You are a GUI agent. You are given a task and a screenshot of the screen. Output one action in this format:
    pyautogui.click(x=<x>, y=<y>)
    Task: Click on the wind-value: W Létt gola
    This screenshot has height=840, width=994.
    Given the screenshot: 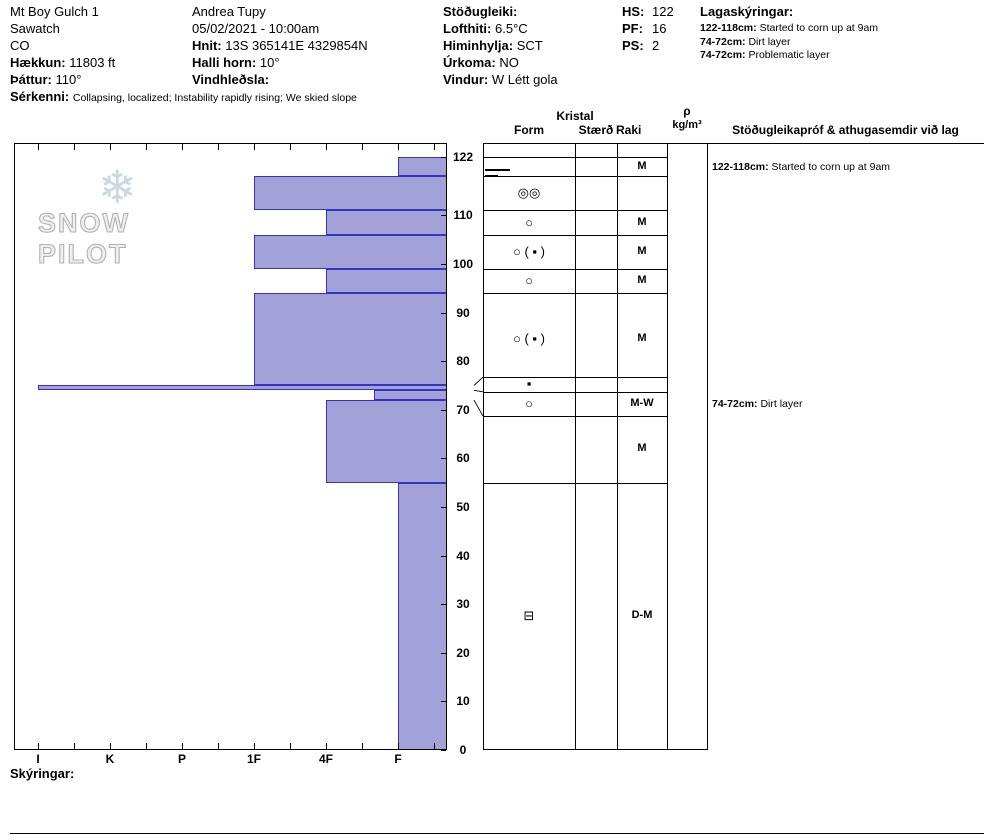 What is the action you would take?
    pyautogui.click(x=524, y=79)
    